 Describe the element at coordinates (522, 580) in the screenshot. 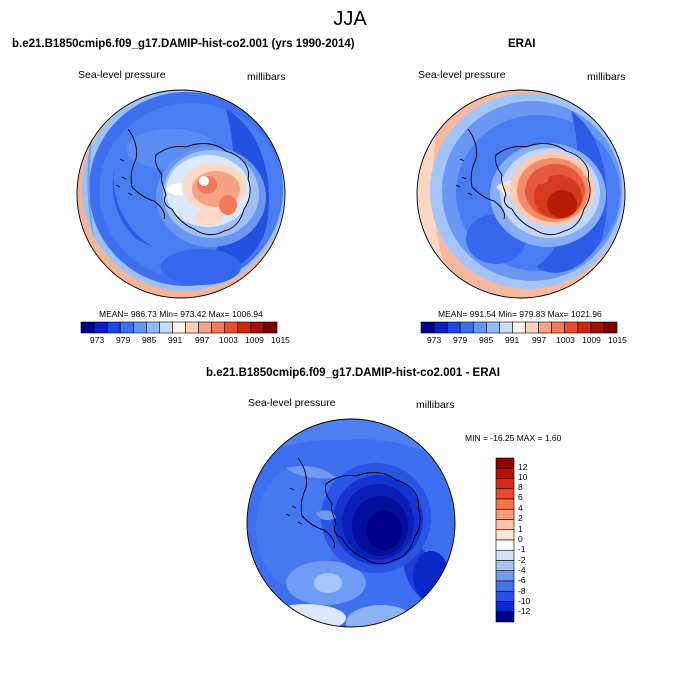

I see `panel3-tick: -6` at that location.